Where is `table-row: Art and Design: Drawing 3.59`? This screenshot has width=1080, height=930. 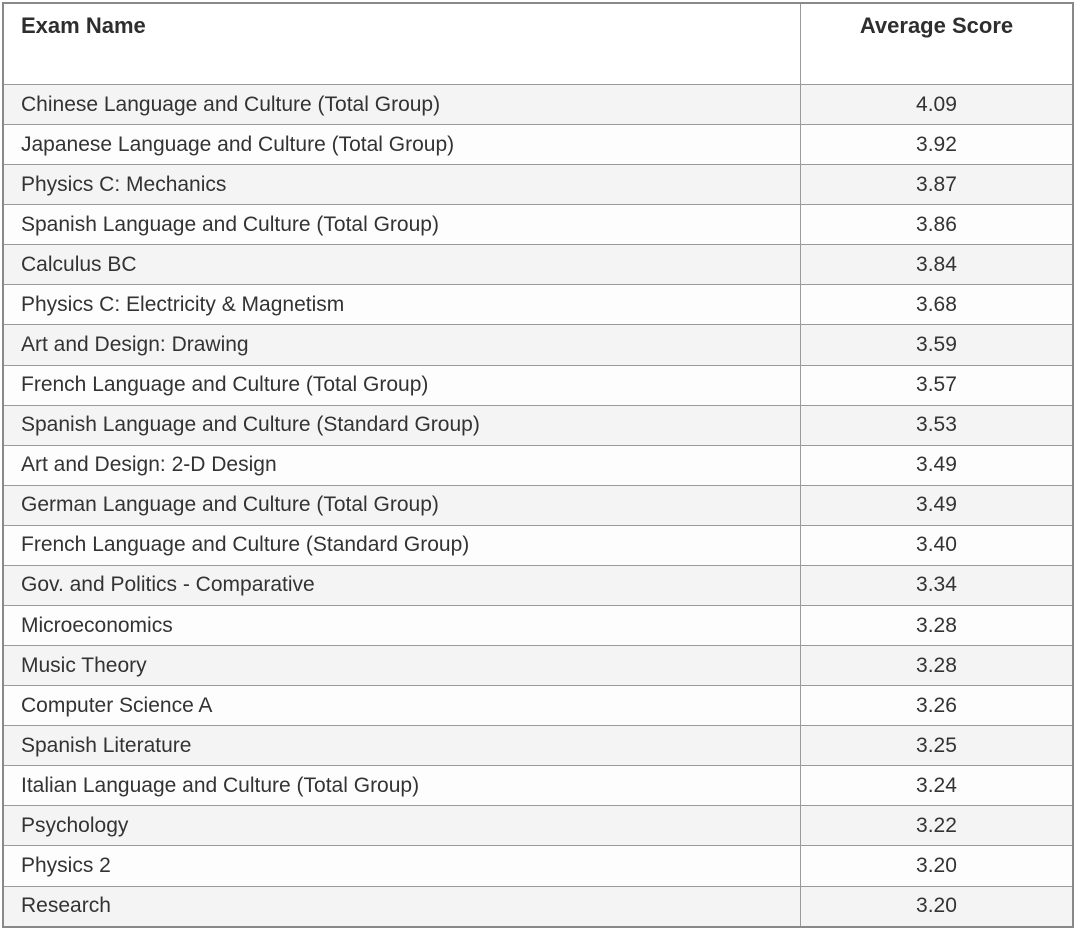
table-row: Art and Design: Drawing 3.59 is located at coordinates (538, 345).